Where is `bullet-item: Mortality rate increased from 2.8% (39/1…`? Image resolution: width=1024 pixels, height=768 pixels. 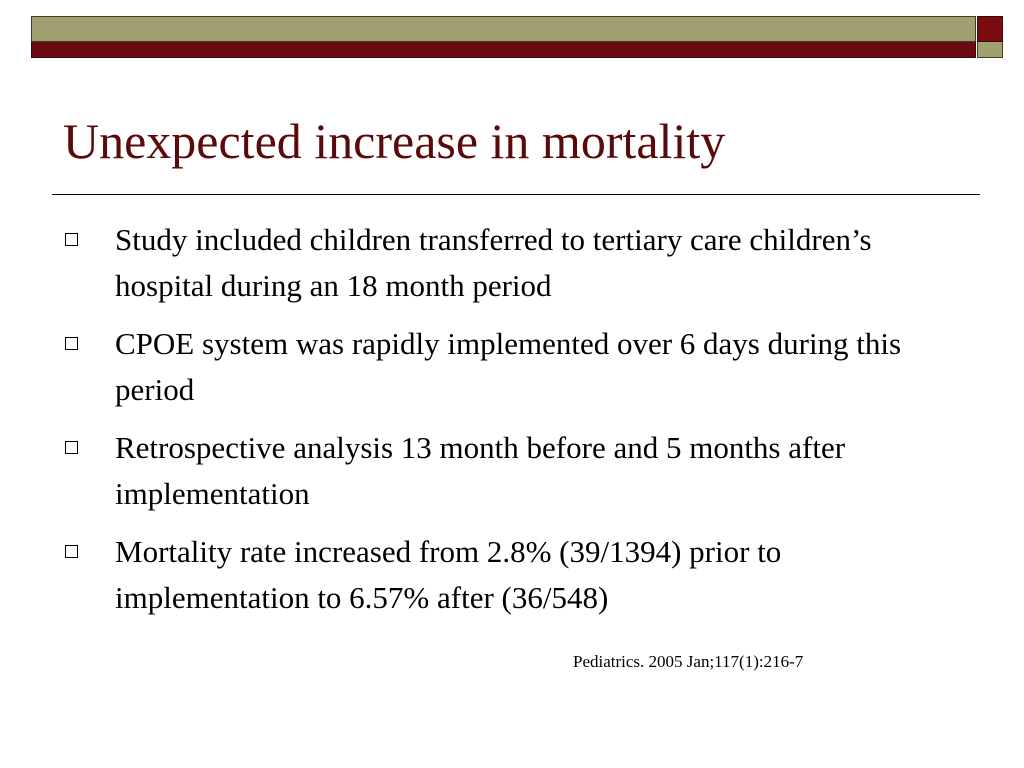
bullet-item: Mortality rate increased from 2.8% (39/1… is located at coordinates (515, 575).